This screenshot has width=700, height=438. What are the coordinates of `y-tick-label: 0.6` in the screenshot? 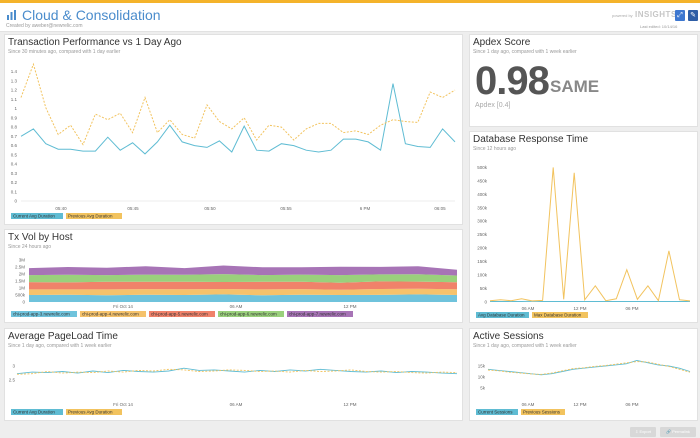 It's located at (14, 145).